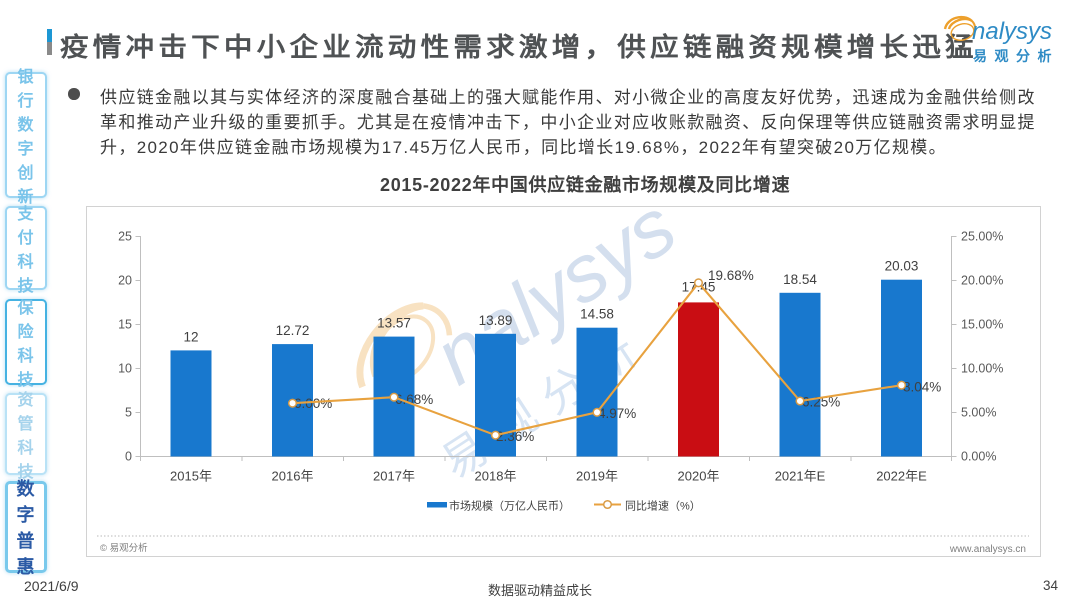  I want to click on svg-text: 20, so click(125, 281).